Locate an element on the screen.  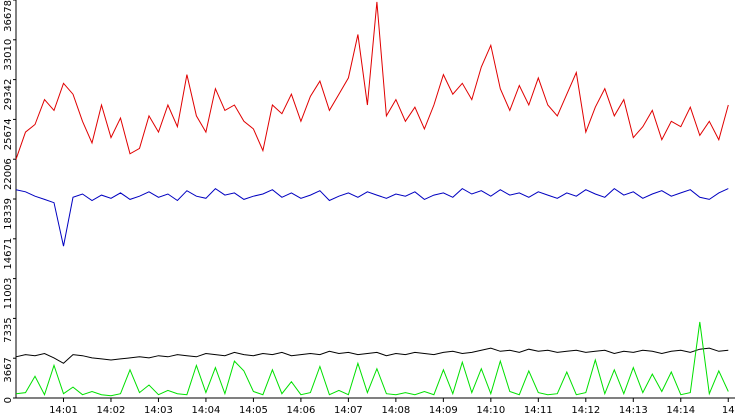
y-tick-label: 25674 is located at coordinates (8, 134).